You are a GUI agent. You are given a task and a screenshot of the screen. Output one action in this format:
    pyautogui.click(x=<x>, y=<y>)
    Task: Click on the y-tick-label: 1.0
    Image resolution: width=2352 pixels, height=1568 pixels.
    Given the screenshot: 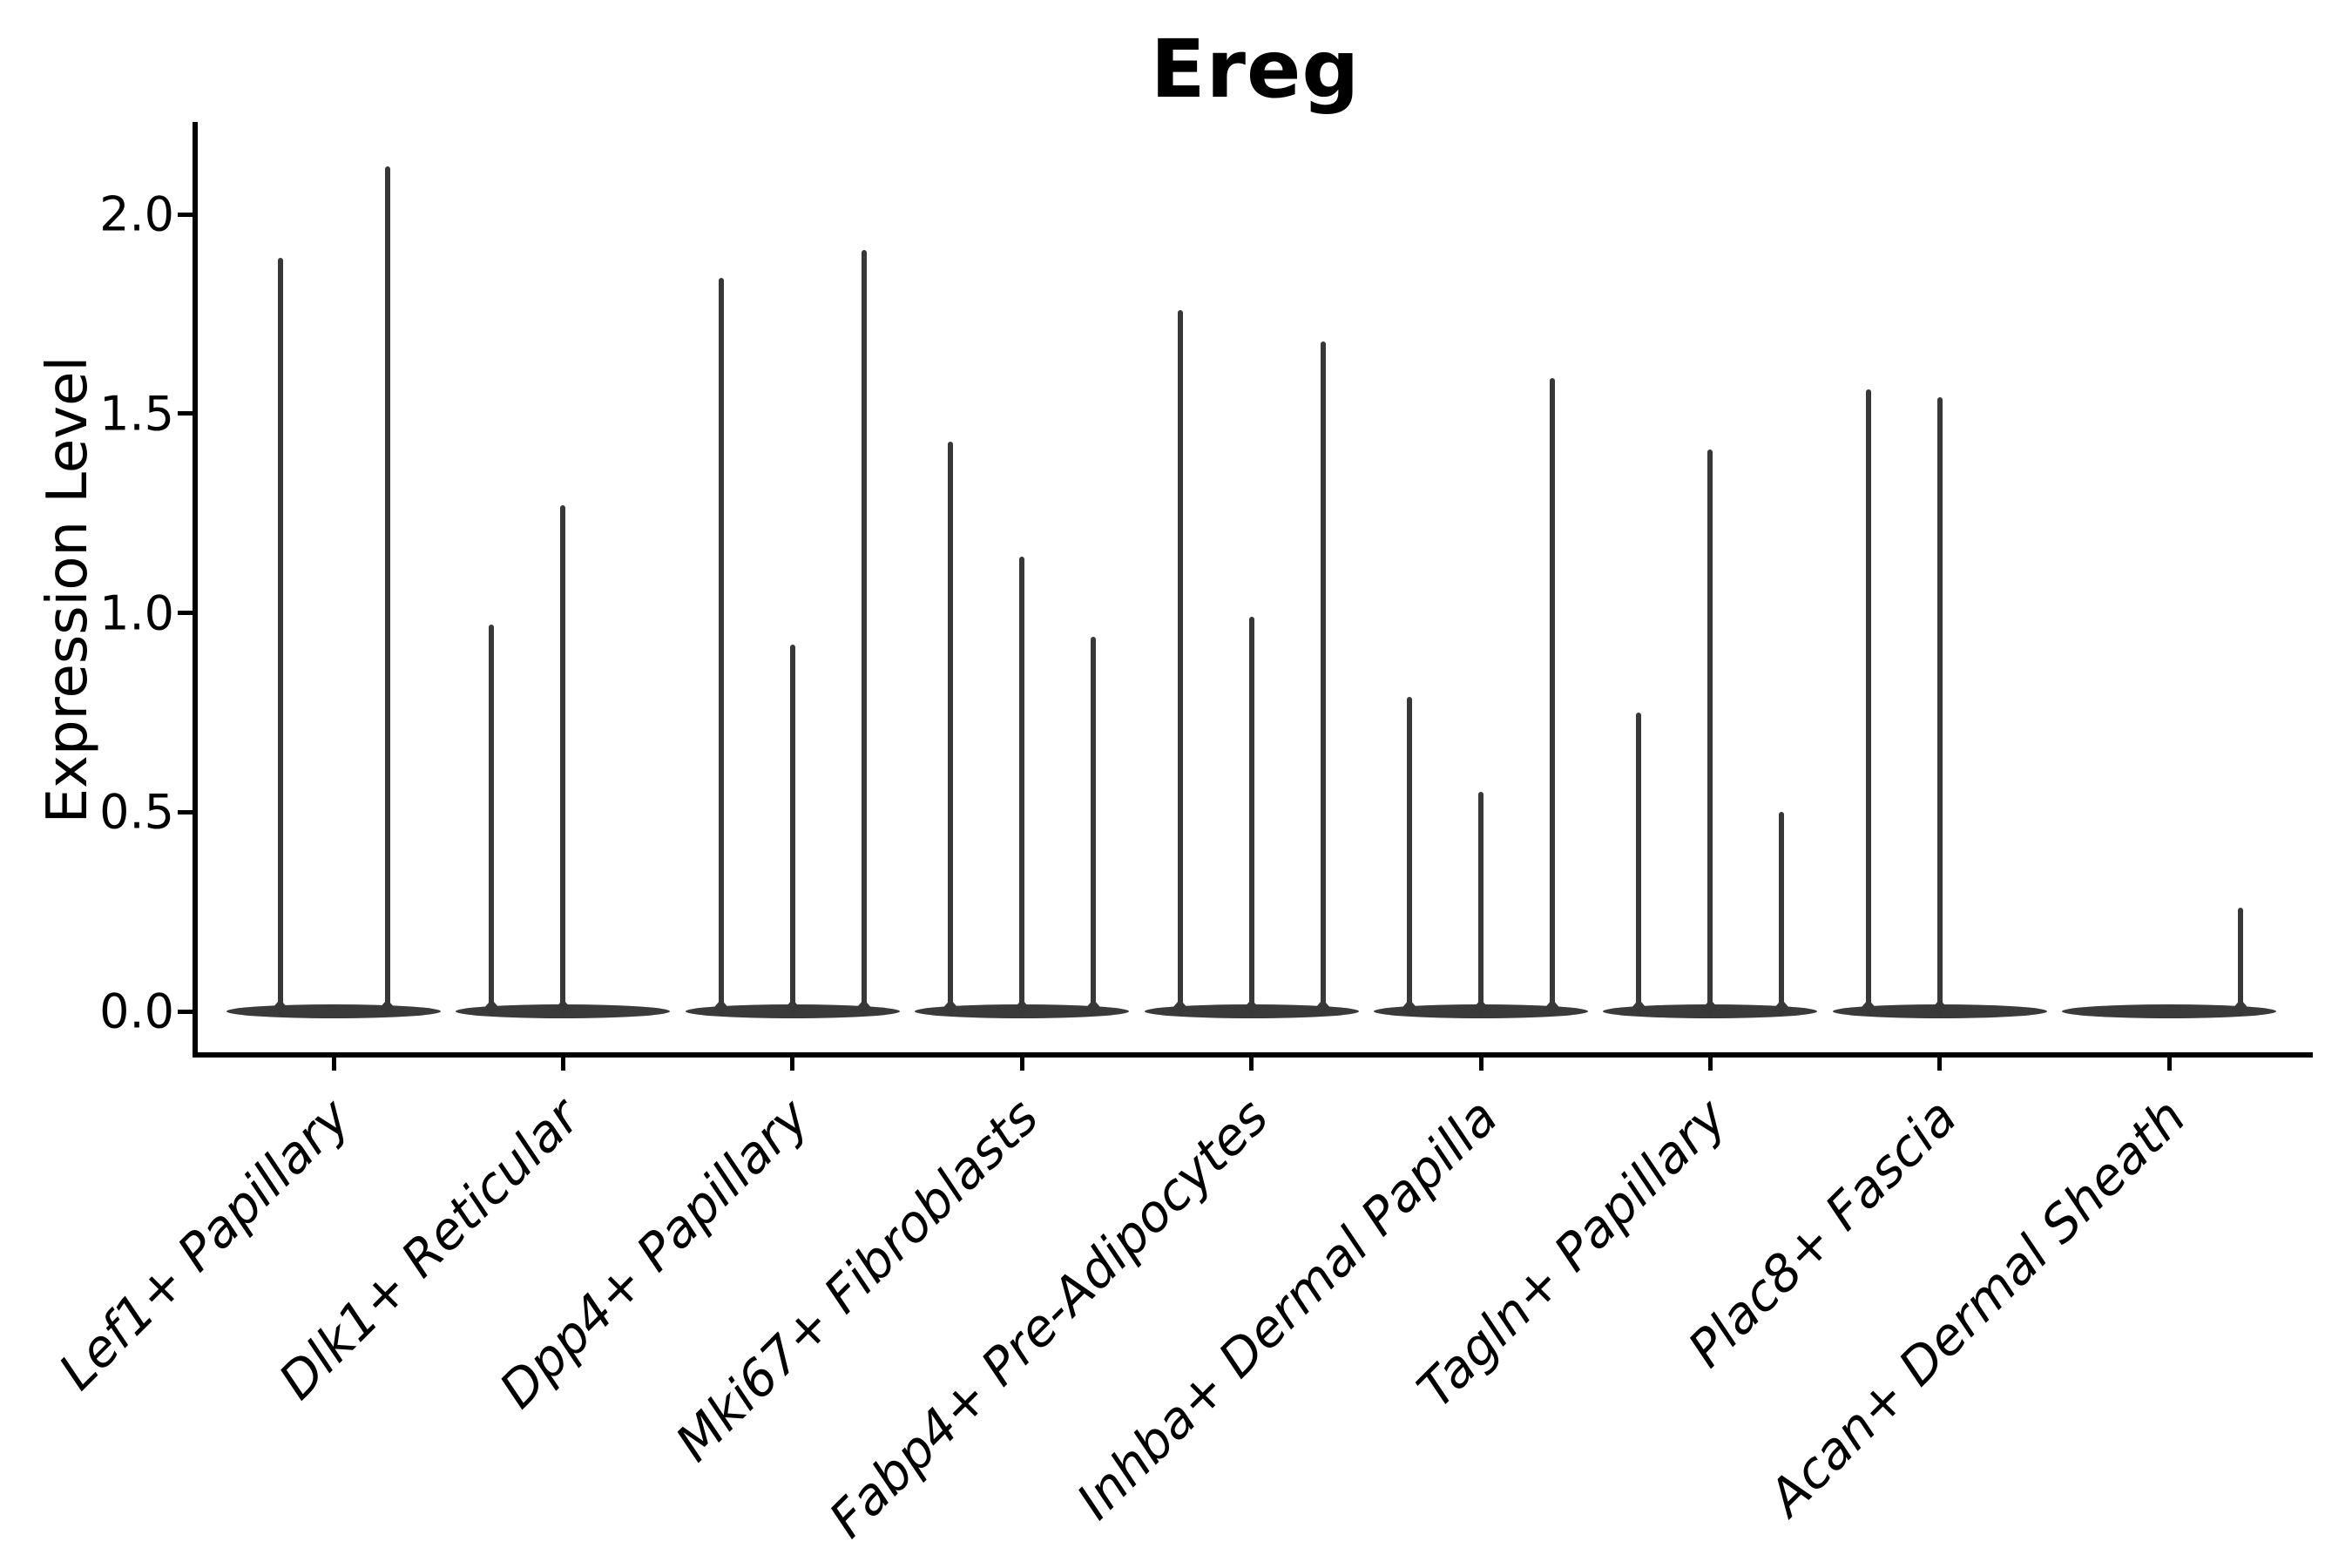 What is the action you would take?
    pyautogui.click(x=136, y=613)
    